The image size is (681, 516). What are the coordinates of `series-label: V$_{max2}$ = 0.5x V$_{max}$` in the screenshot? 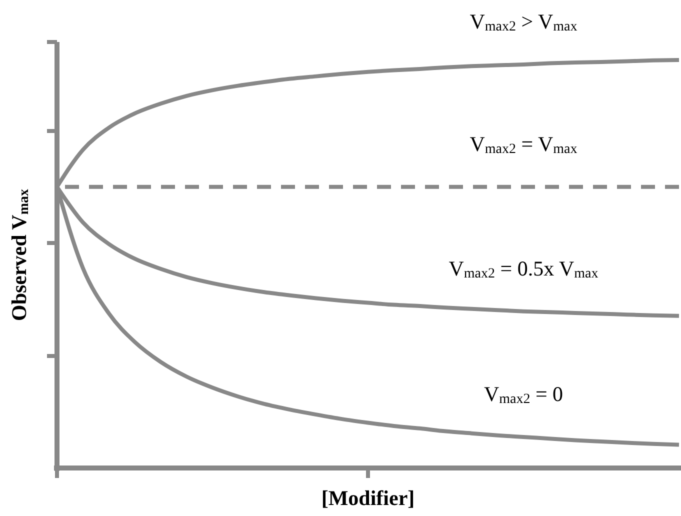 It's located at (523, 269).